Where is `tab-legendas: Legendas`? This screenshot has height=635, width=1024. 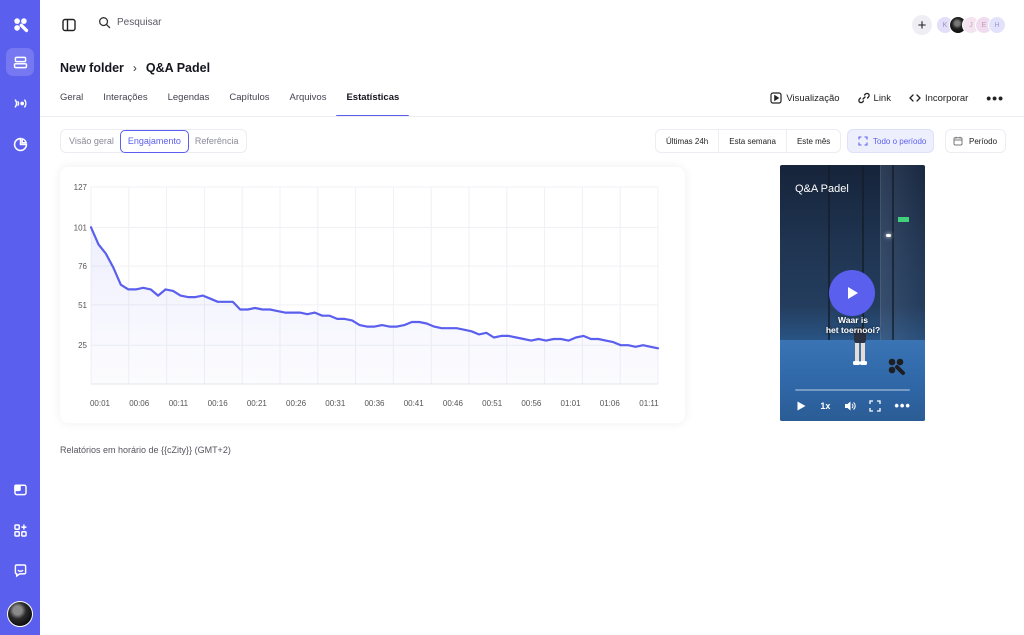 tab-legendas: Legendas is located at coordinates (188, 97).